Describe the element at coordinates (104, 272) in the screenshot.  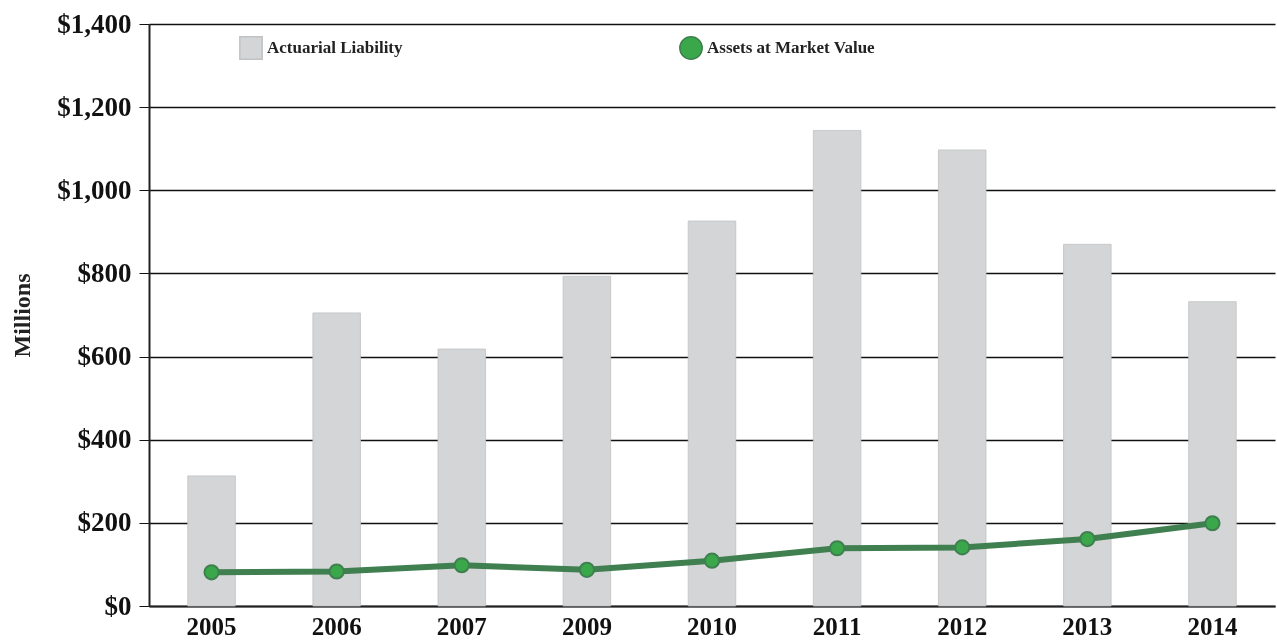
I see `y-tick-label: $800` at that location.